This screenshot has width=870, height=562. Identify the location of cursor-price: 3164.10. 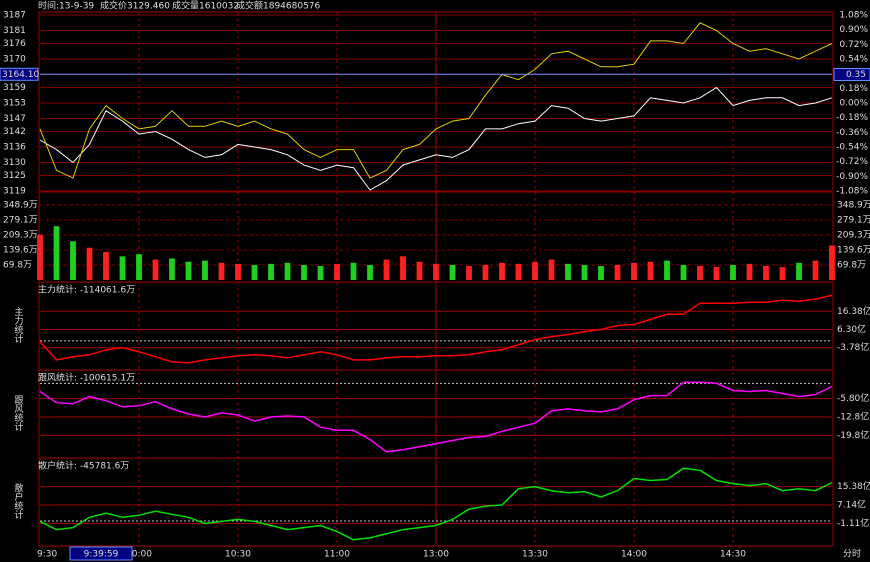
(20, 75).